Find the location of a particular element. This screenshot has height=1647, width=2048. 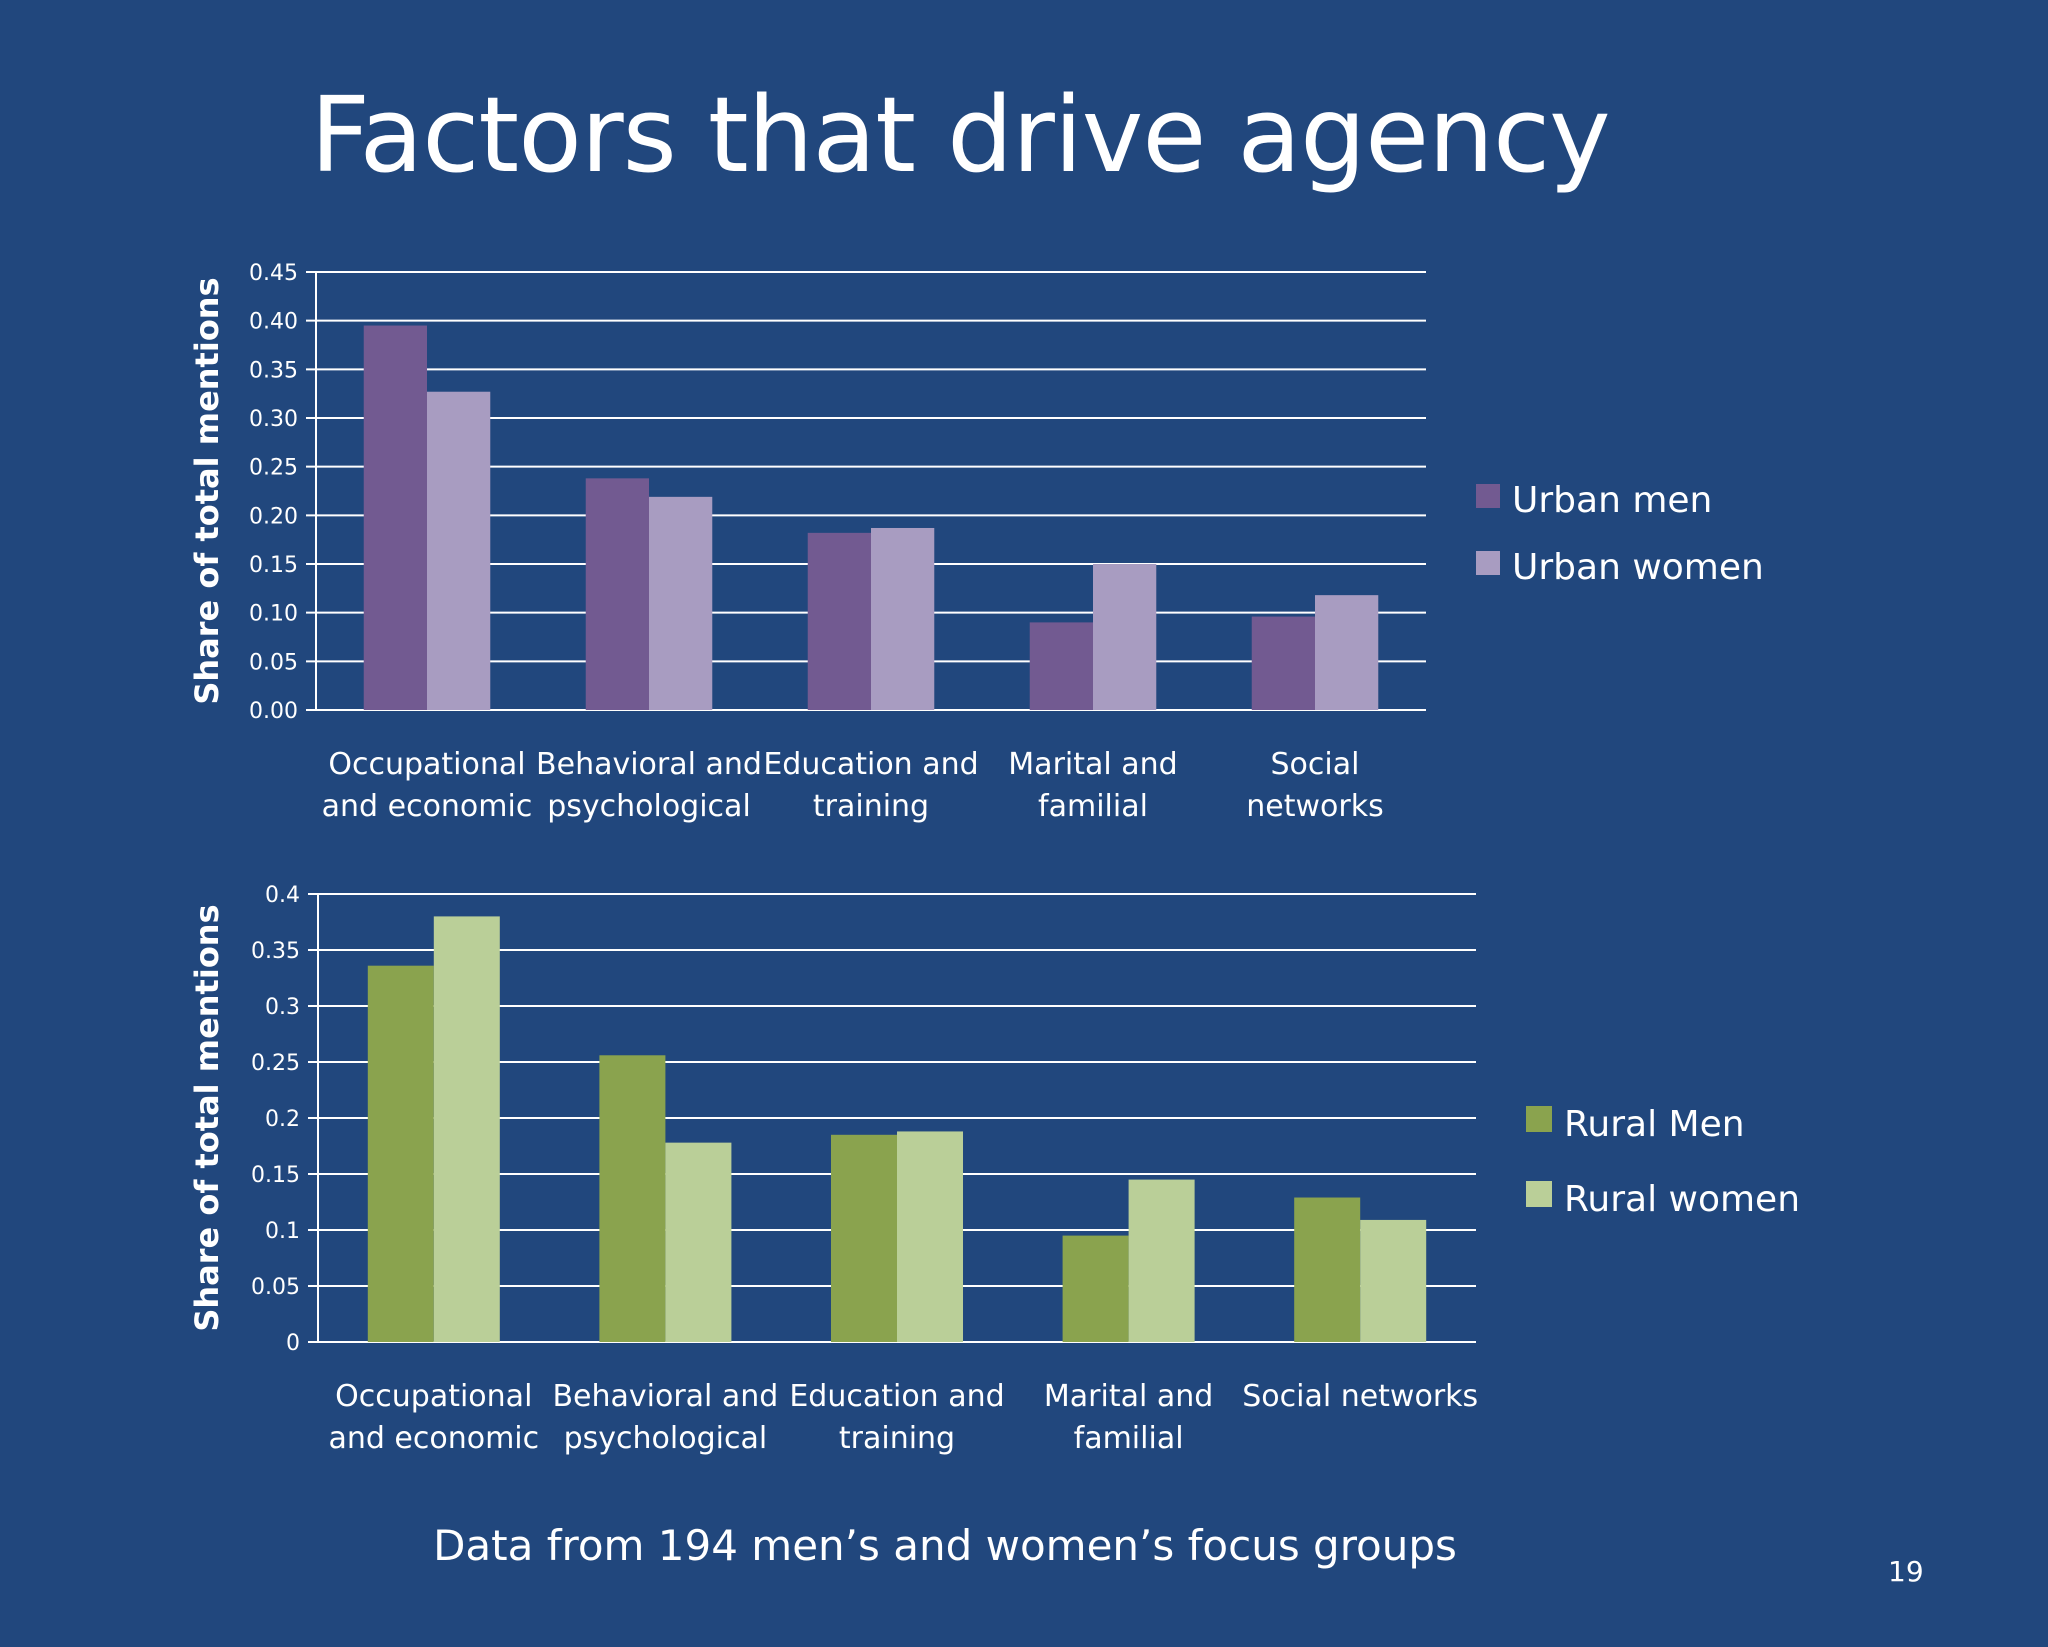

legend-label: Urban women is located at coordinates (1638, 567).